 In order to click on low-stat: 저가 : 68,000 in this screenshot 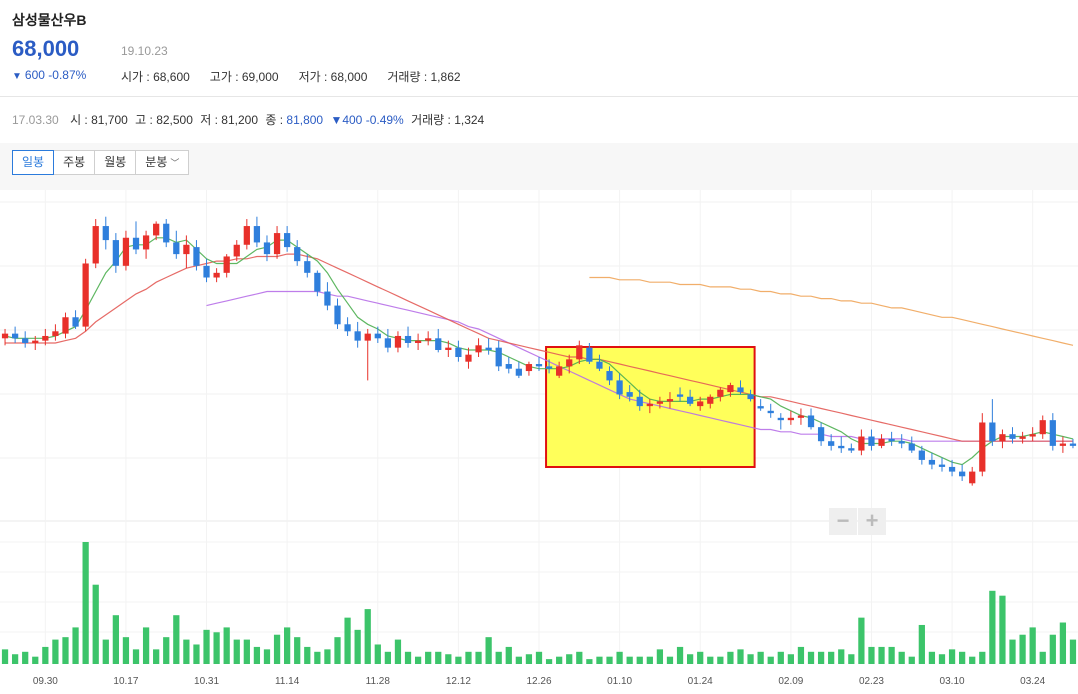, I will do `click(333, 77)`.